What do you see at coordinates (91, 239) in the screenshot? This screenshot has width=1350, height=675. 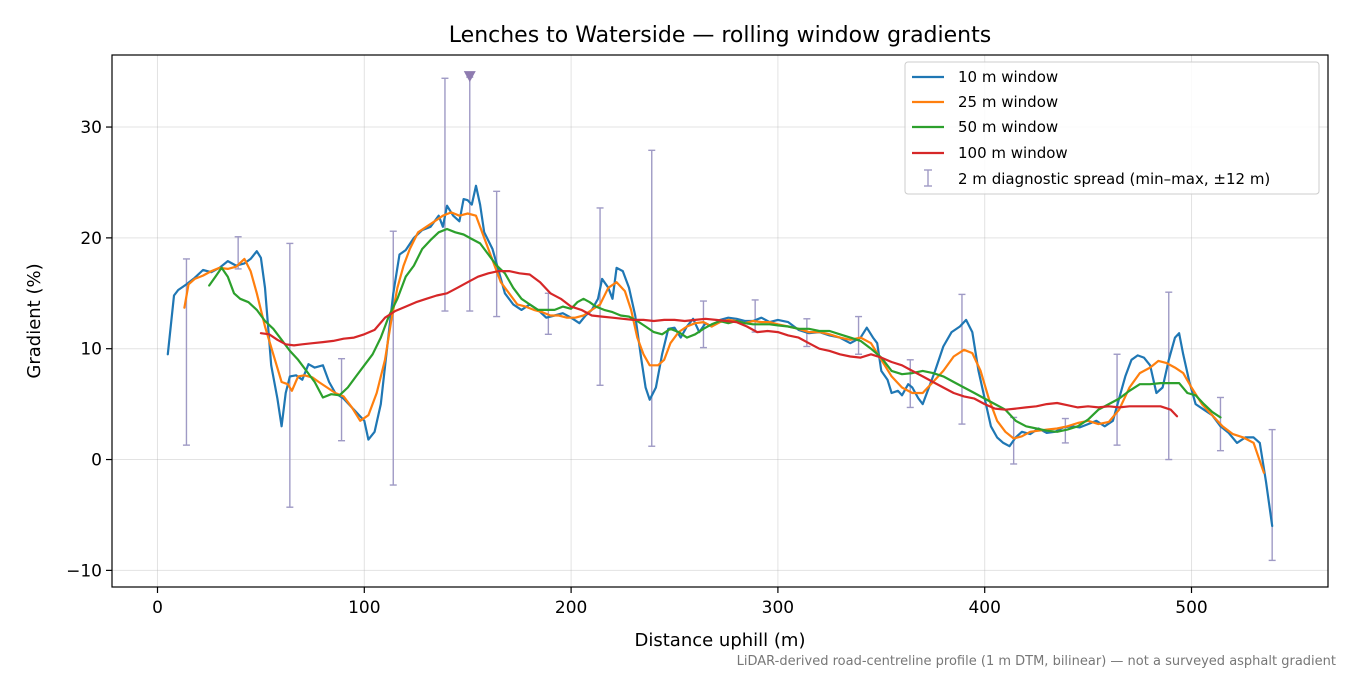 I see `y-tick-label: 20` at bounding box center [91, 239].